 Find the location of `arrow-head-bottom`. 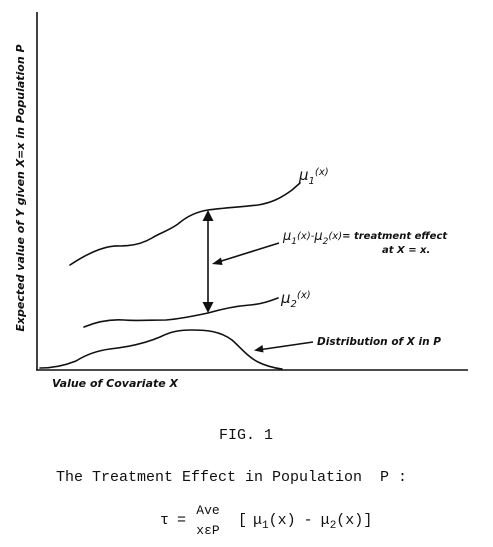

arrow-head-bottom is located at coordinates (208, 307).